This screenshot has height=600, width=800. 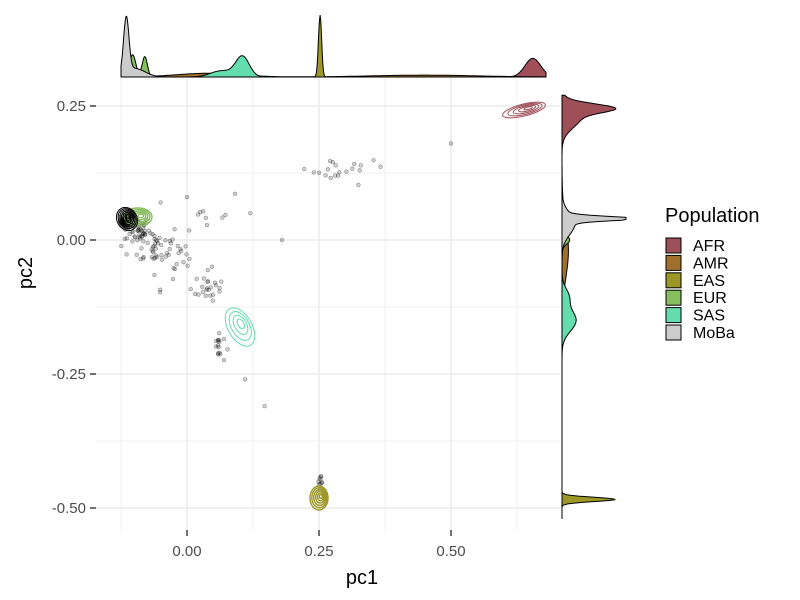 What do you see at coordinates (138, 216) in the screenshot?
I see `eur-contour` at bounding box center [138, 216].